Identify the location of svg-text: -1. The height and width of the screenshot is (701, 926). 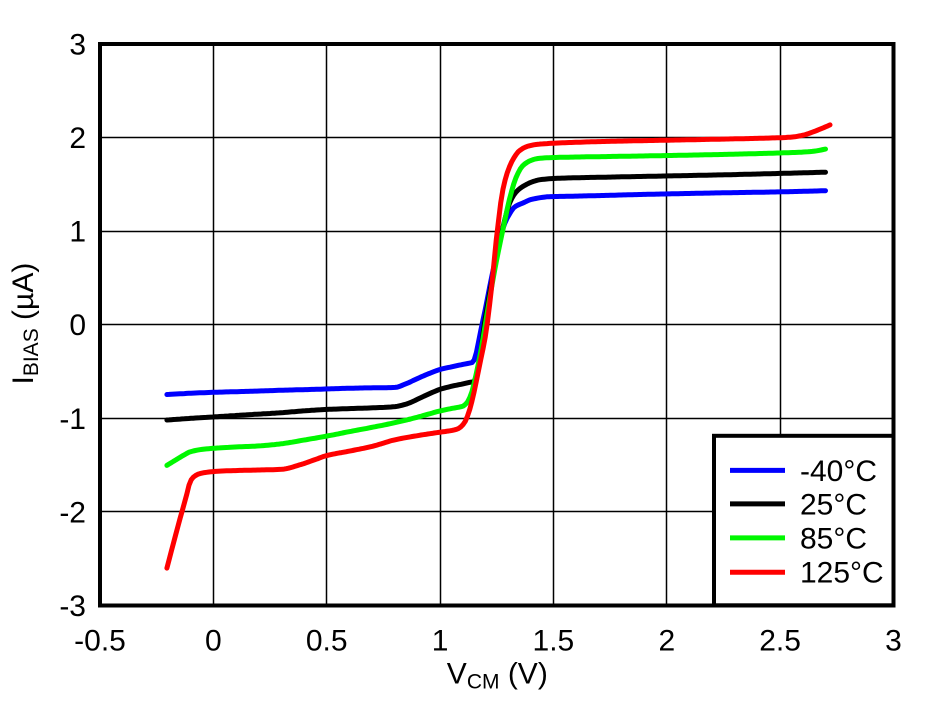
(72, 419).